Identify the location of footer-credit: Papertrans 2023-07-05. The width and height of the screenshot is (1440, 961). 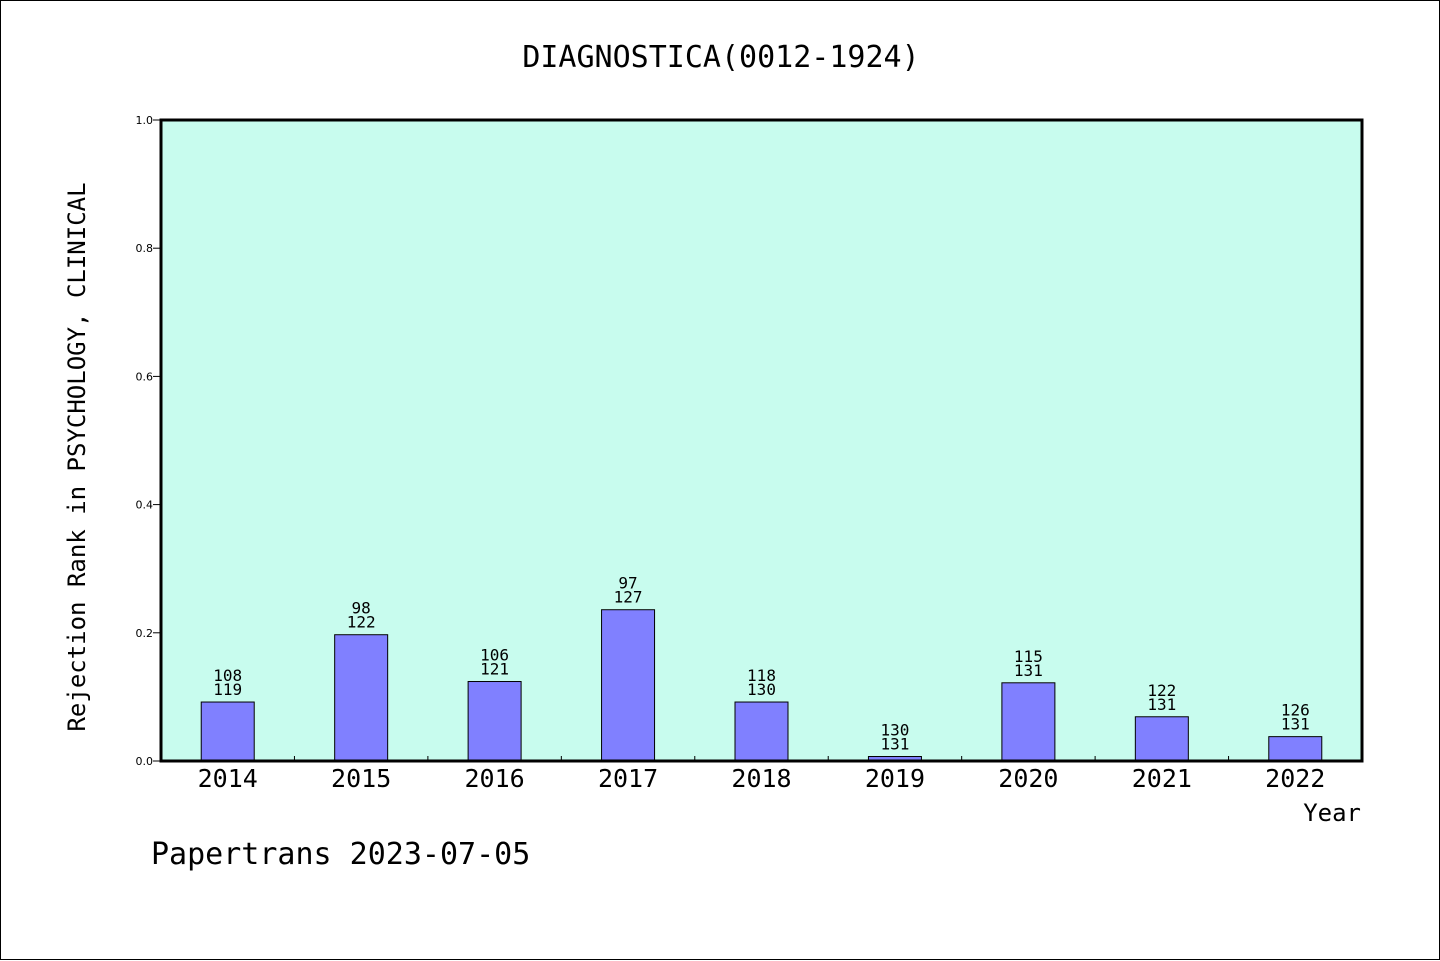
(340, 854).